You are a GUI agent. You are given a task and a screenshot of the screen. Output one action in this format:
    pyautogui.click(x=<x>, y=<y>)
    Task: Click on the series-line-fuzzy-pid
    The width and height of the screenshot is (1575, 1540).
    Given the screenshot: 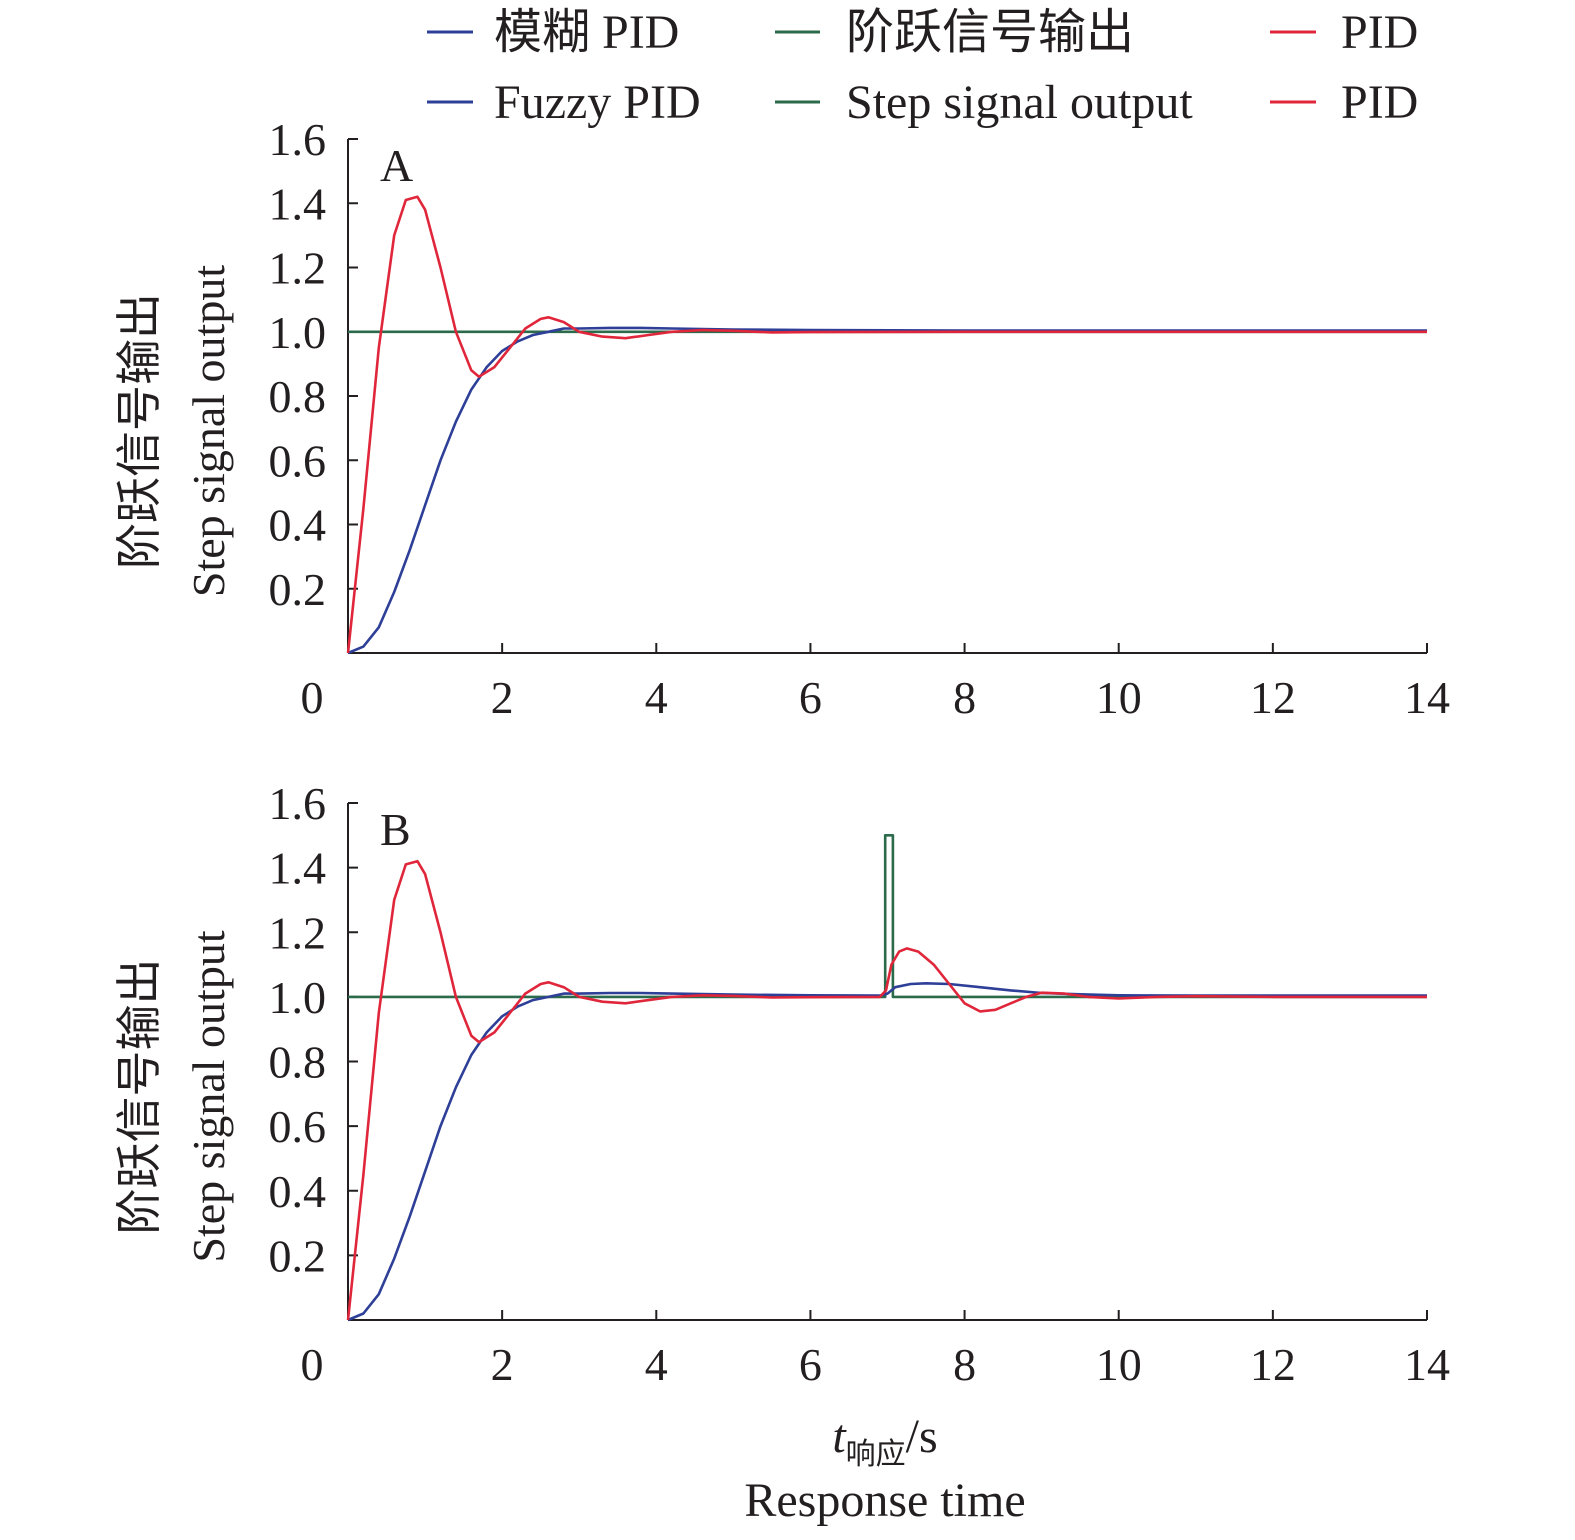 What is the action you would take?
    pyautogui.click(x=887, y=490)
    